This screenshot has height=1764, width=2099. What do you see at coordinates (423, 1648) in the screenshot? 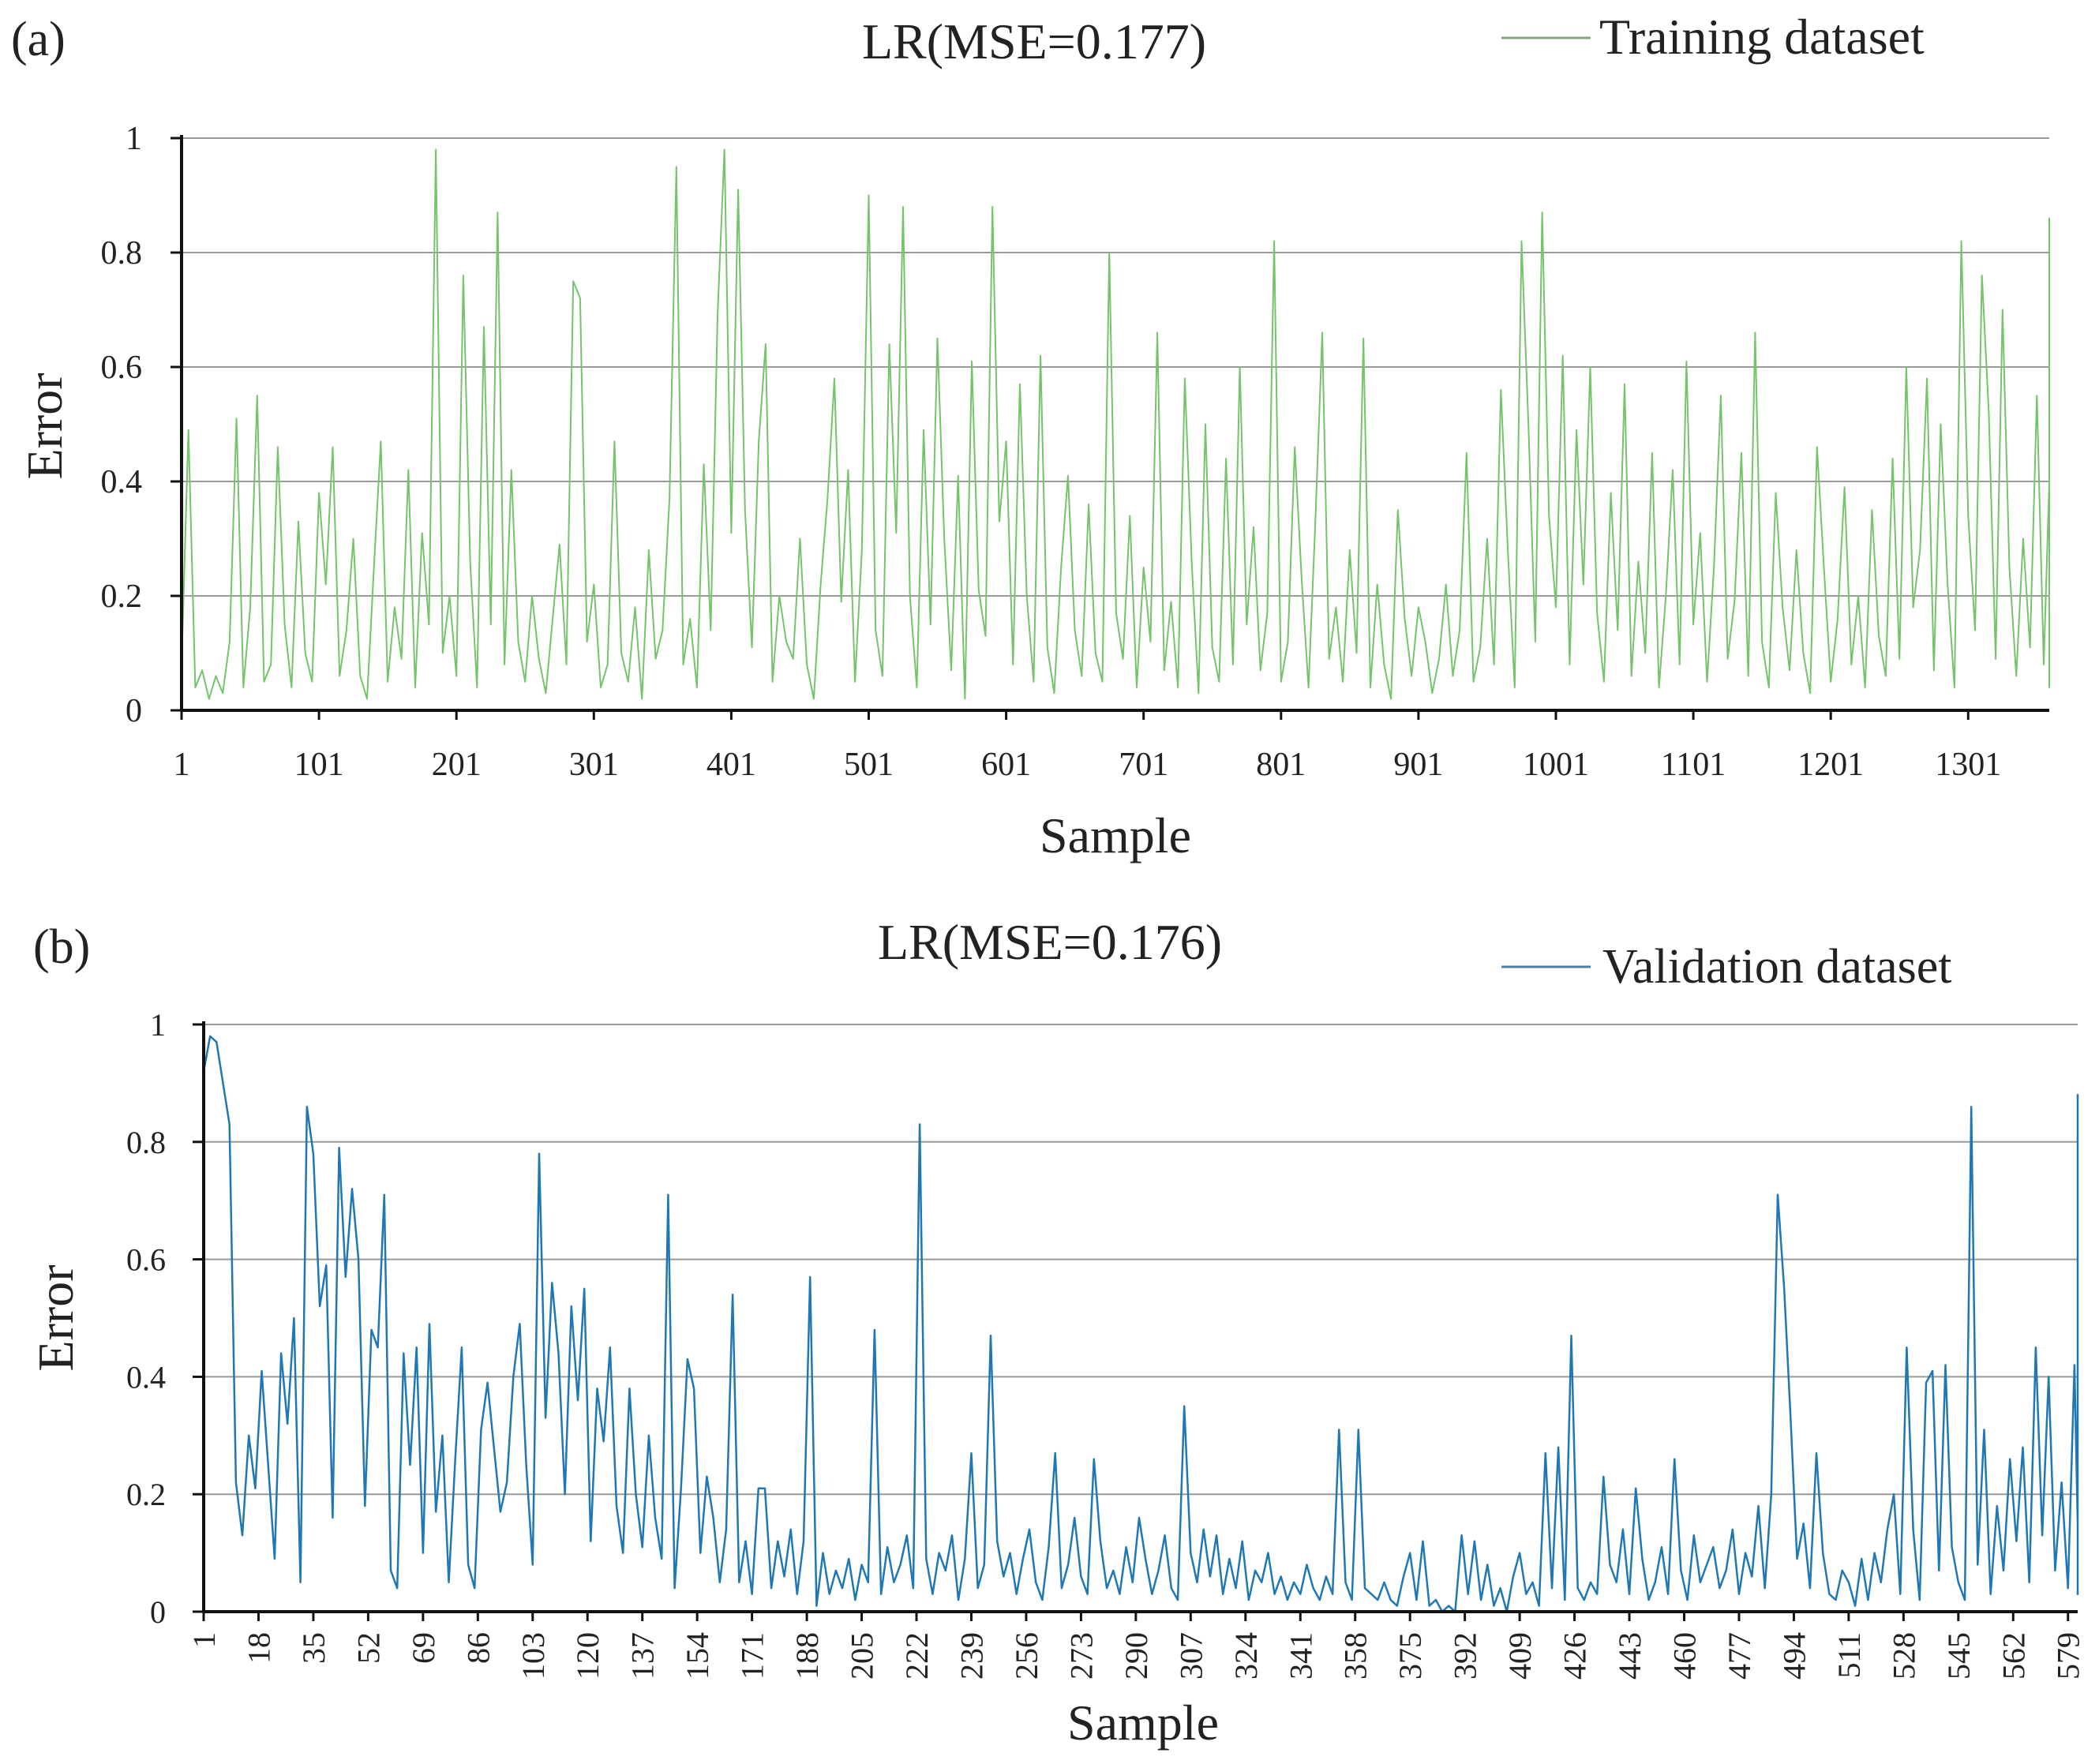
I see `panel-b-x-tick-label: 69` at bounding box center [423, 1648].